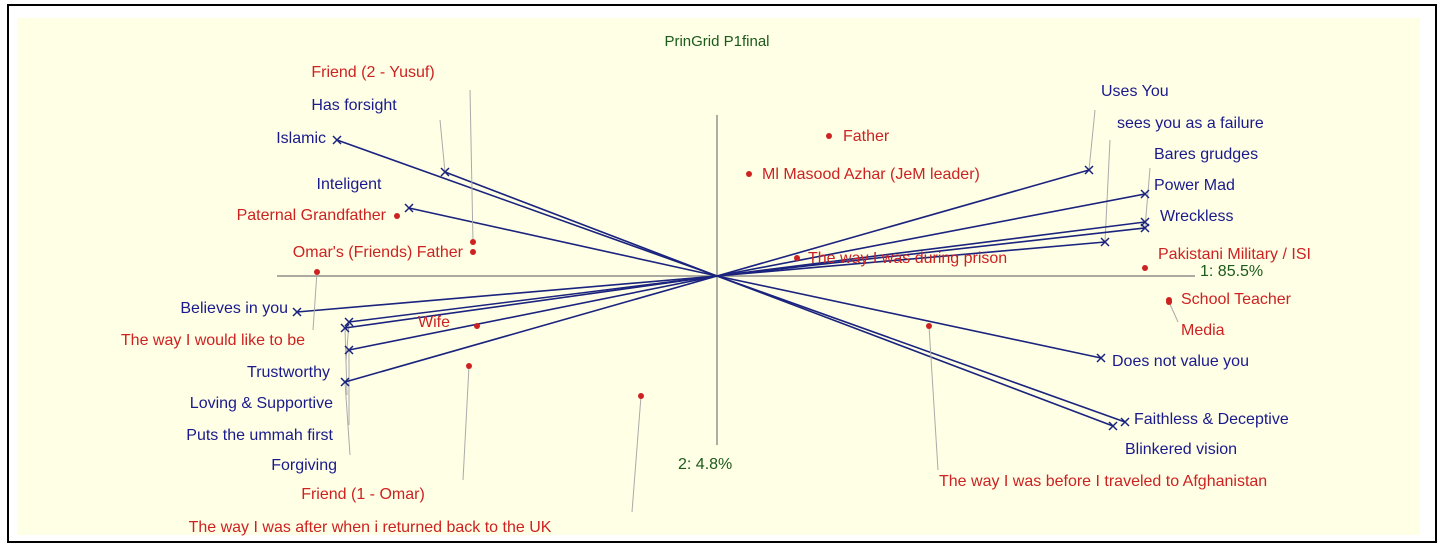 The height and width of the screenshot is (548, 1445). What do you see at coordinates (1236, 299) in the screenshot?
I see `element-label: School Teacher` at bounding box center [1236, 299].